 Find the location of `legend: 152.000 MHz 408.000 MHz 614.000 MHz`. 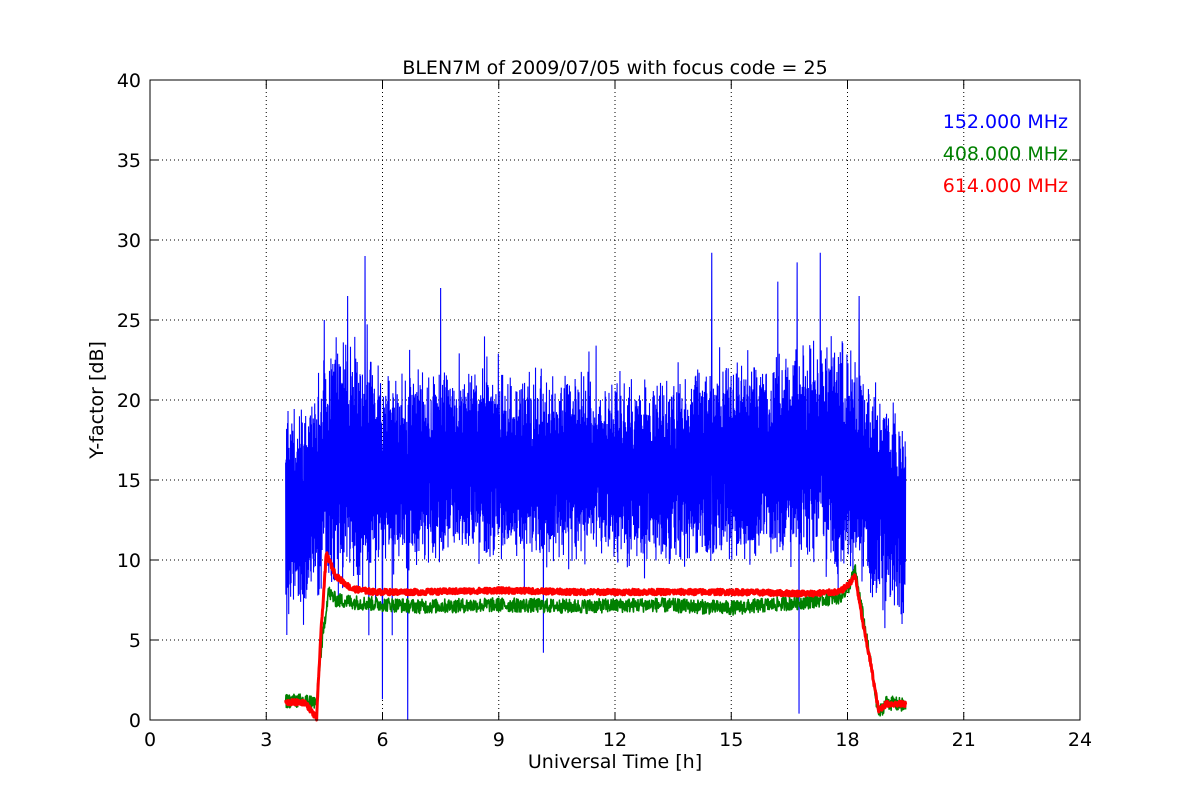

legend: 152.000 MHz 408.000 MHz 614.000 MHz is located at coordinates (1005, 154).